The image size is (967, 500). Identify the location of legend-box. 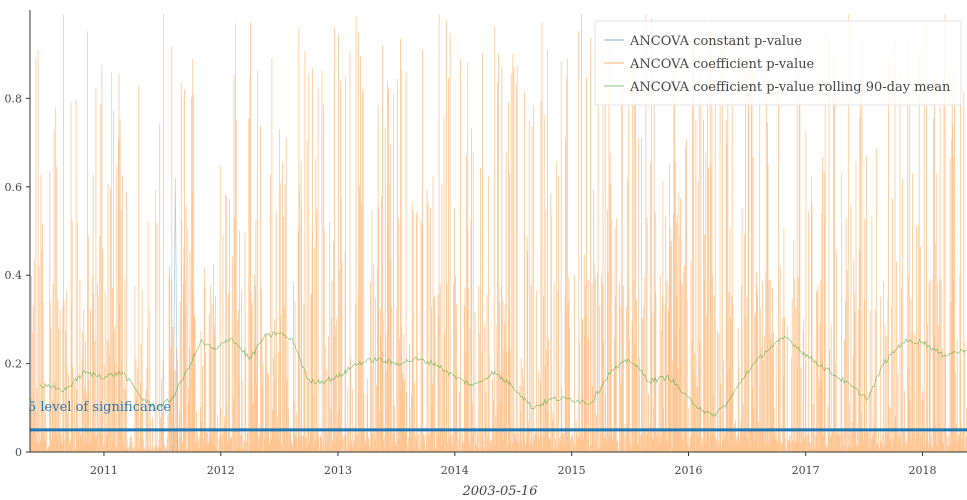
(778, 63).